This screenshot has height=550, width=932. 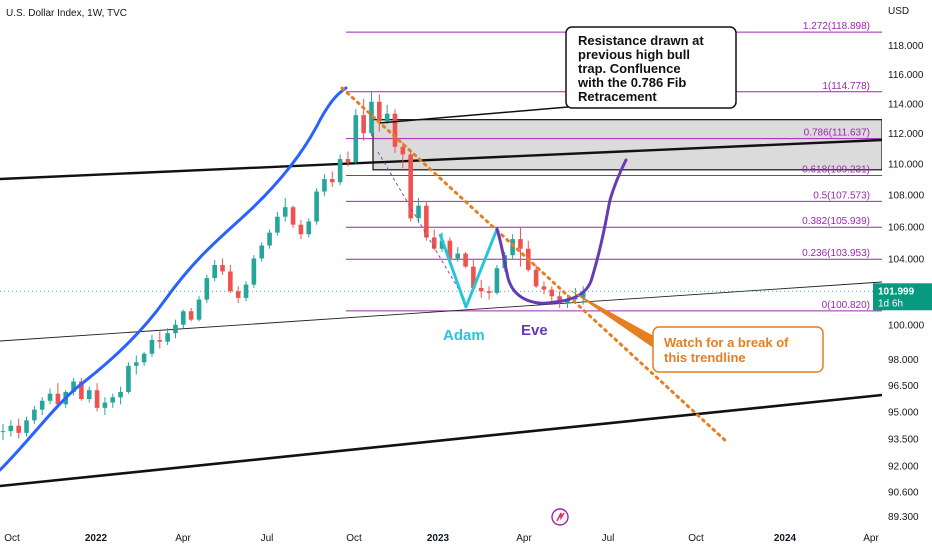 What do you see at coordinates (441, 159) in the screenshot?
I see `channel-upper-line` at bounding box center [441, 159].